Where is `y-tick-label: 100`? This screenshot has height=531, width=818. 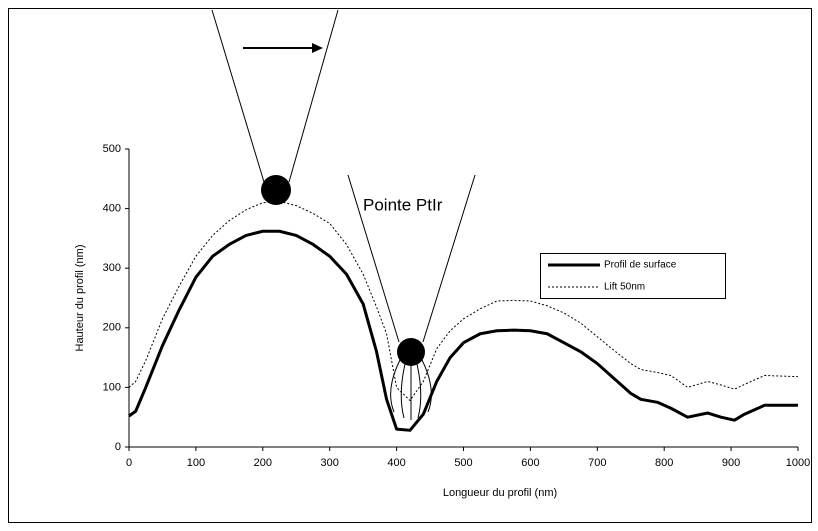 y-tick-label: 100 is located at coordinates (112, 387).